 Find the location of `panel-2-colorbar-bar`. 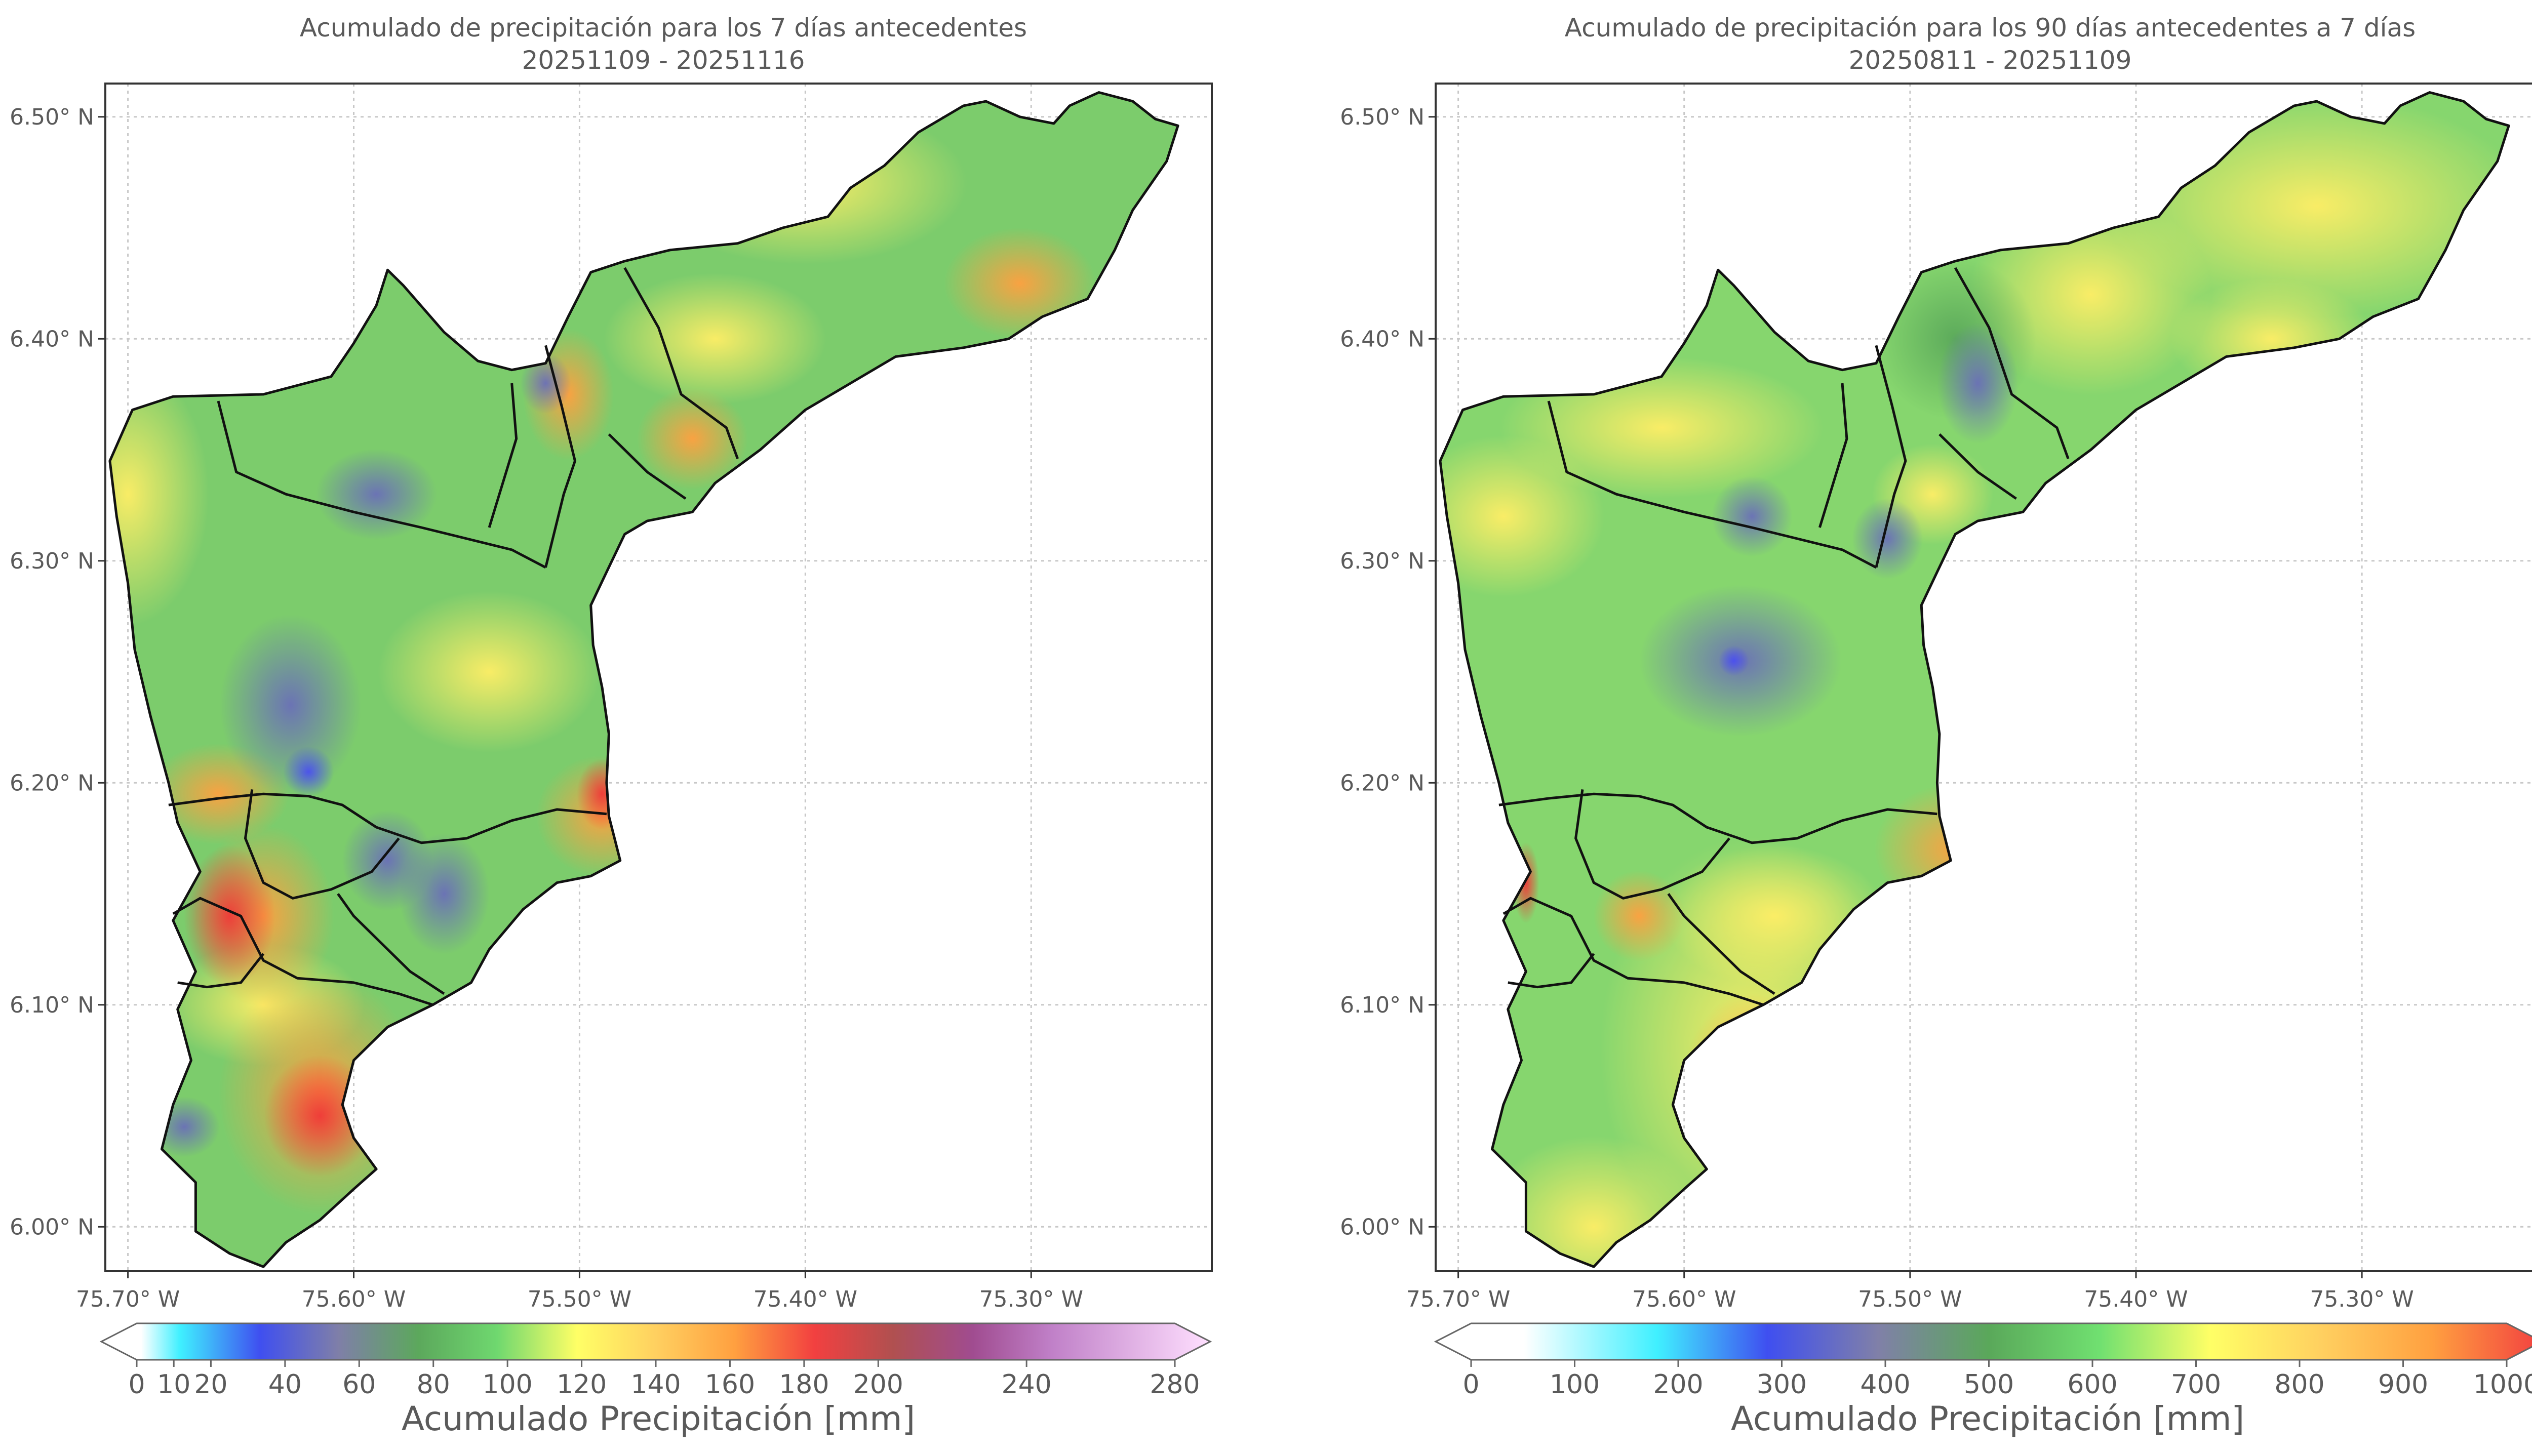

panel-2-colorbar-bar is located at coordinates (1983, 1341).